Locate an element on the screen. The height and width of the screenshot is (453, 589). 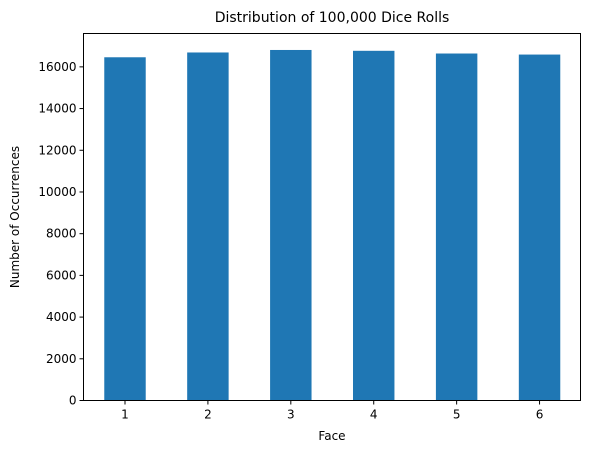
x-axis-label: Face is located at coordinates (331, 436).